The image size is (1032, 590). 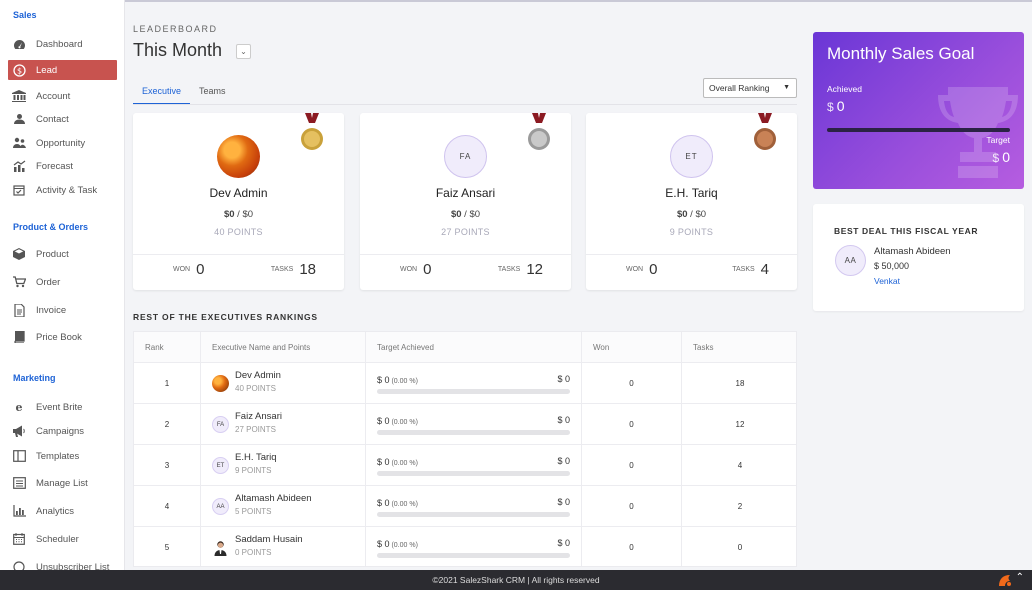 I want to click on achieved-value: $0, so click(x=836, y=106).